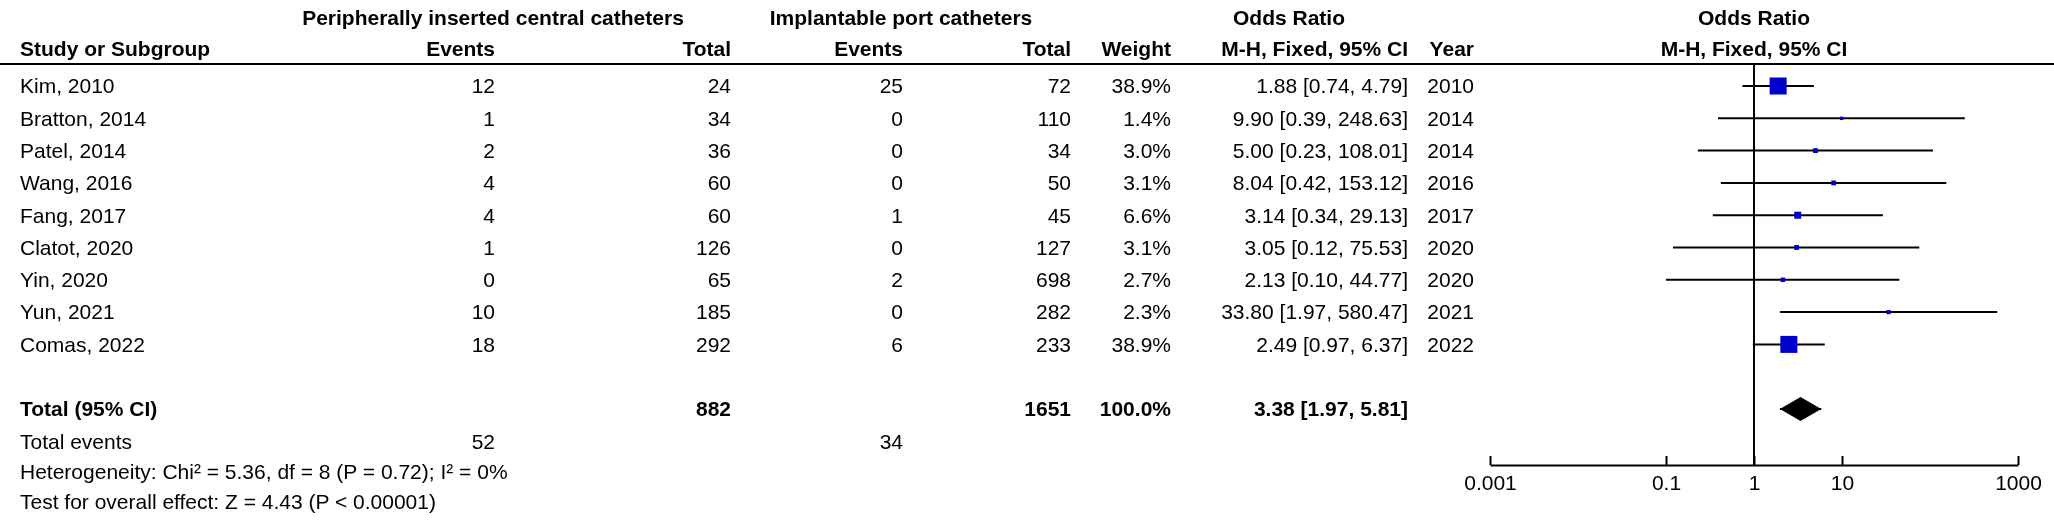 This screenshot has height=527, width=2054. What do you see at coordinates (1320, 150) in the screenshot?
I see `data-label: 5.00 [0.23, 108.01]` at bounding box center [1320, 150].